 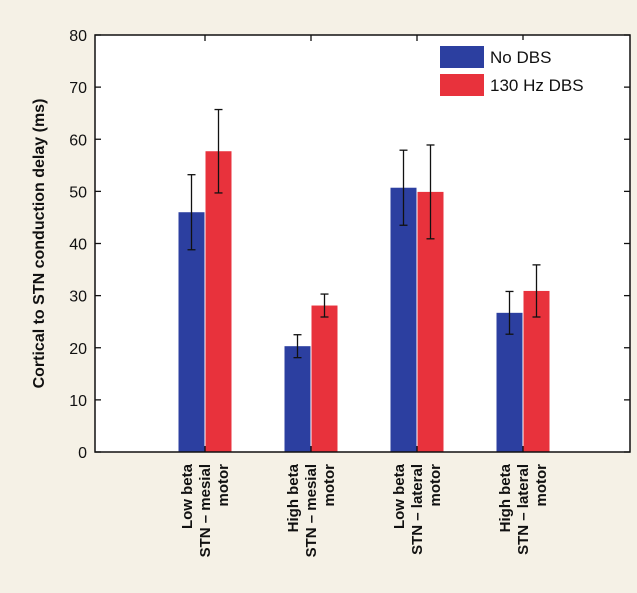 I want to click on category-label-line-1-0: High beta, so click(x=293, y=497).